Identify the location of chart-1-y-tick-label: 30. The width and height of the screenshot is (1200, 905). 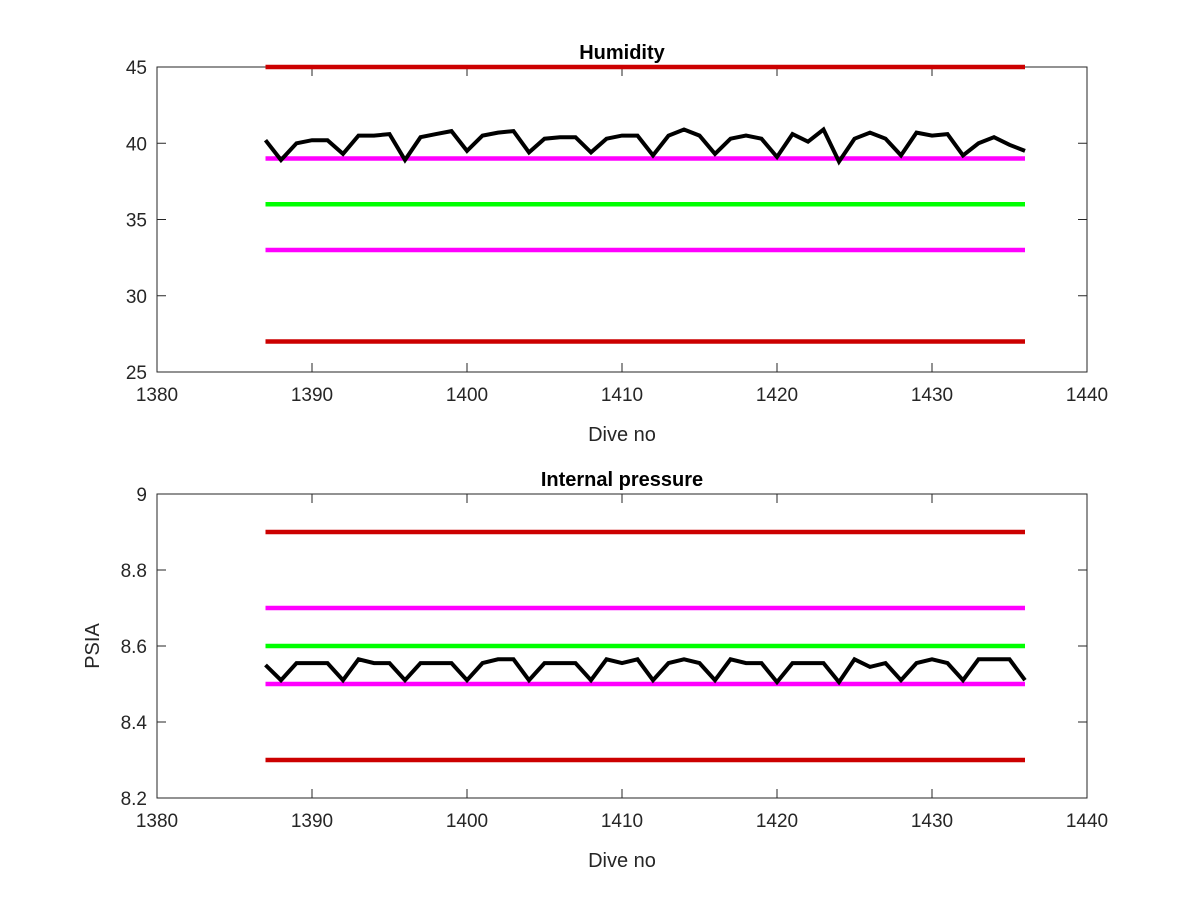
(136, 297).